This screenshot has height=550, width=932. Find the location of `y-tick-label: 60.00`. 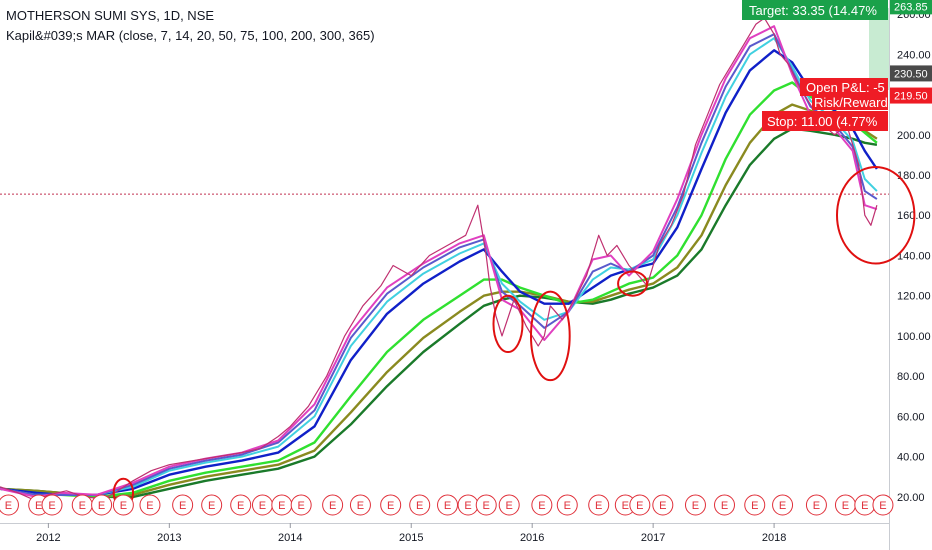

y-tick-label: 60.00 is located at coordinates (911, 417).